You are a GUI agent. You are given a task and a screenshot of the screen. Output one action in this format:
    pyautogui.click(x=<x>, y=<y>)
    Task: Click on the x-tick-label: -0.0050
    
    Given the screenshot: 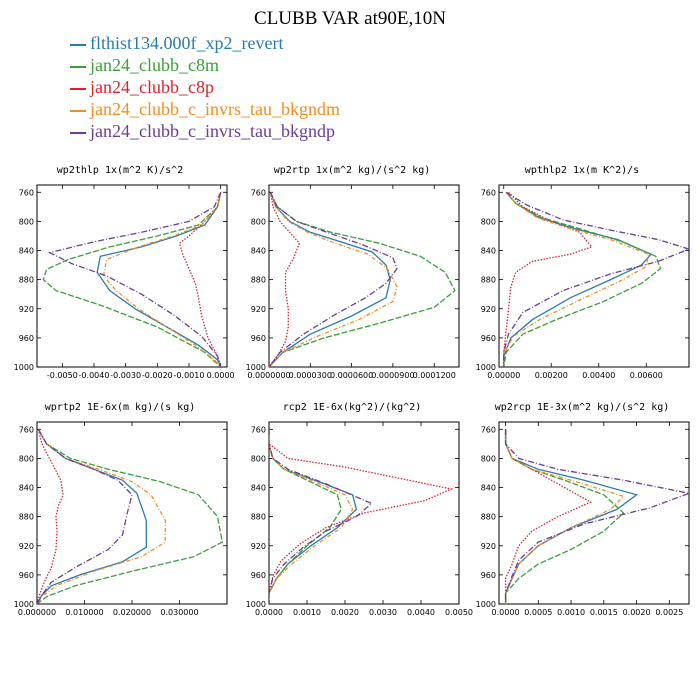 What is the action you would take?
    pyautogui.click(x=62, y=375)
    